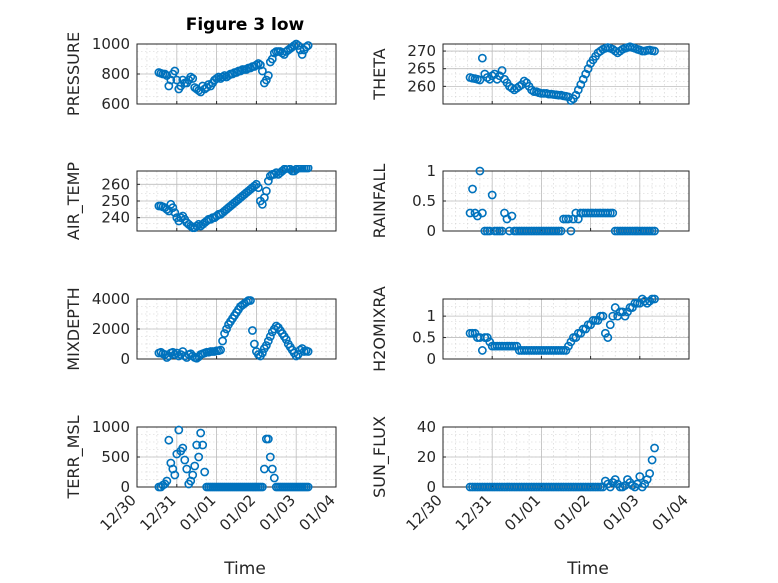 This screenshot has height=583, width=778. Describe the element at coordinates (115, 457) in the screenshot. I see `y-tick-label: 500` at that location.